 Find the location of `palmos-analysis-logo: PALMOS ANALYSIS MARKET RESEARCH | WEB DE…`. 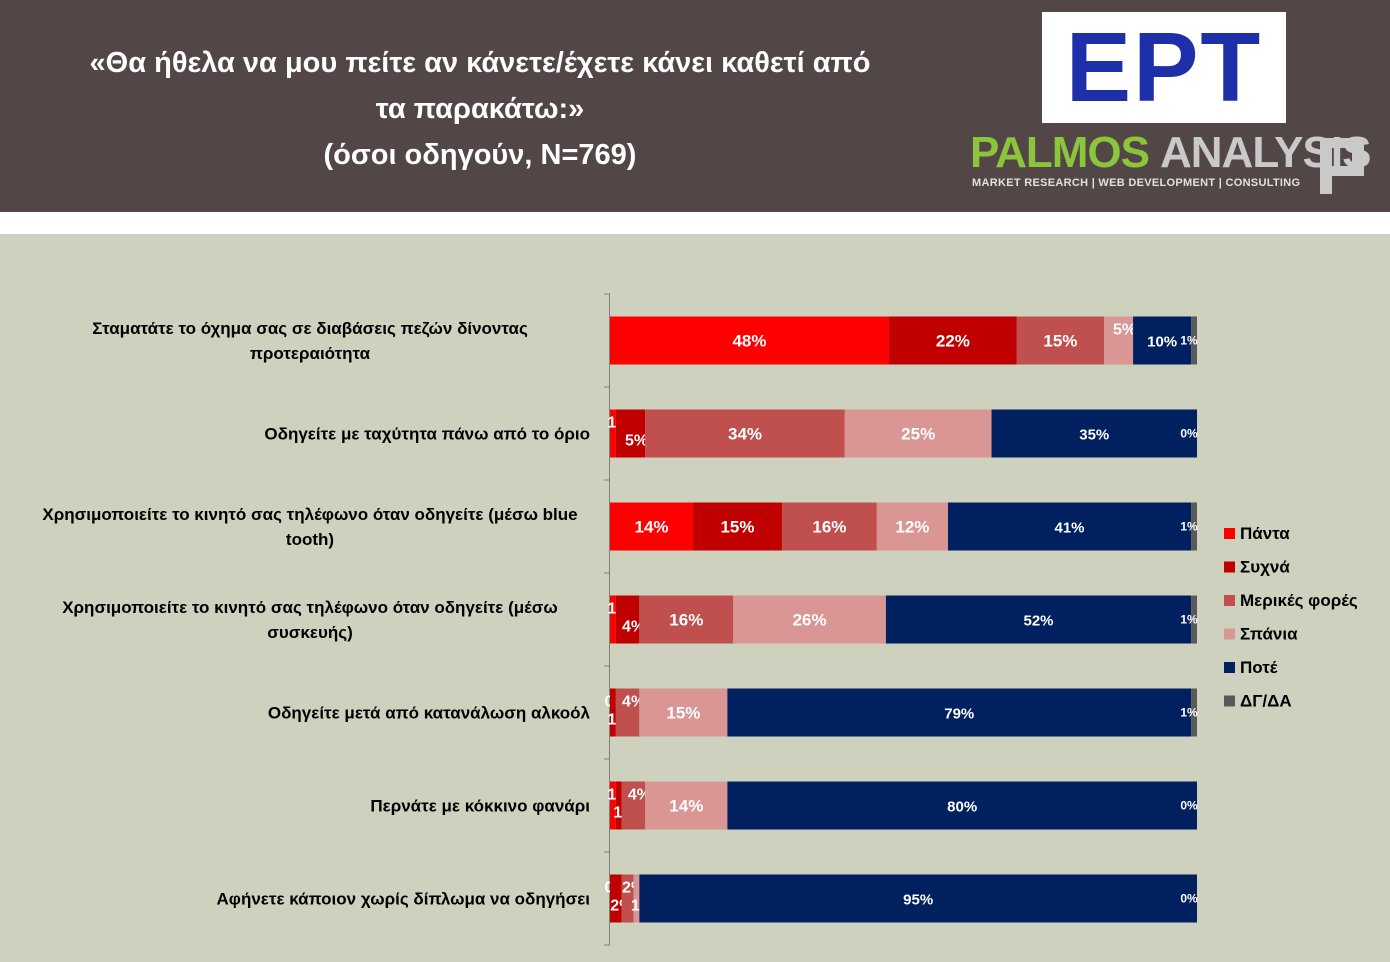

palmos-analysis-logo: PALMOS ANALYSIS MARKET RESEARCH | WEB DE… is located at coordinates (1175, 166).